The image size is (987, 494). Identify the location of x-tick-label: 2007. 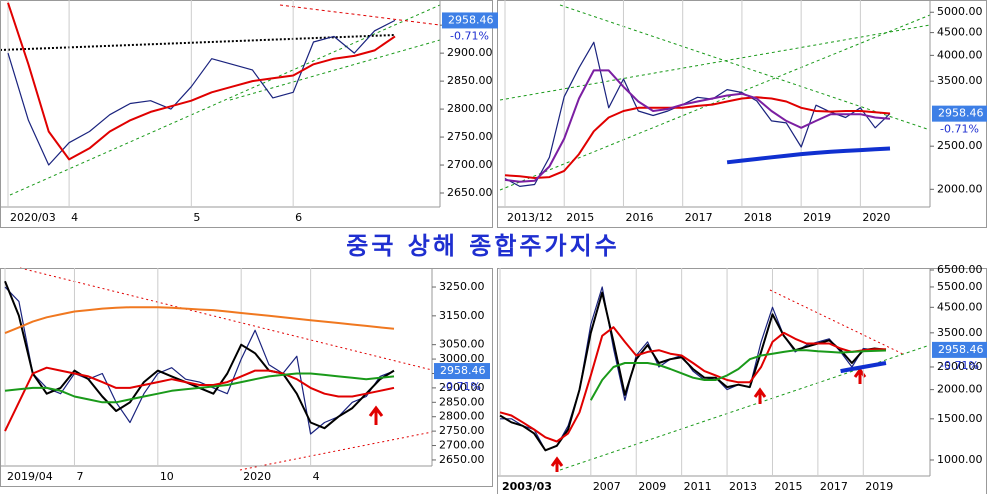
(607, 486).